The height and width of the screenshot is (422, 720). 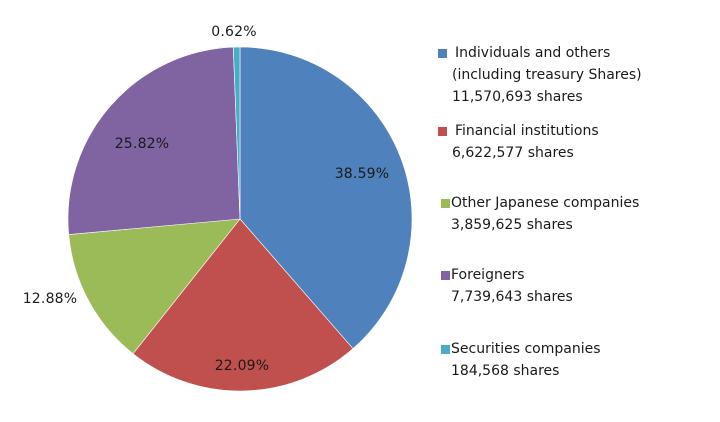 What do you see at coordinates (545, 203) in the screenshot?
I see `legend-label: Other Japanese companies` at bounding box center [545, 203].